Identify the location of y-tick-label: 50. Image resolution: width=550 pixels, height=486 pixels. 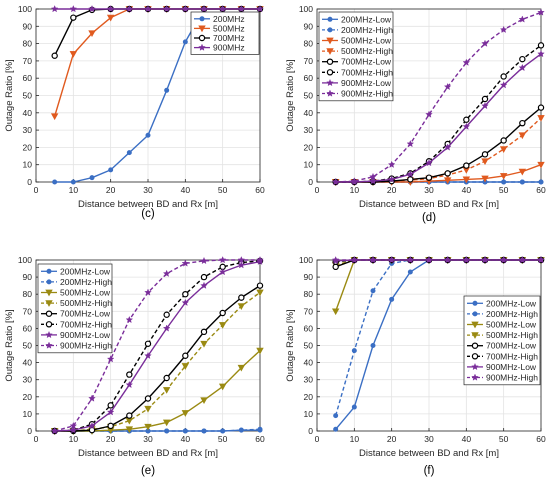
(309, 96).